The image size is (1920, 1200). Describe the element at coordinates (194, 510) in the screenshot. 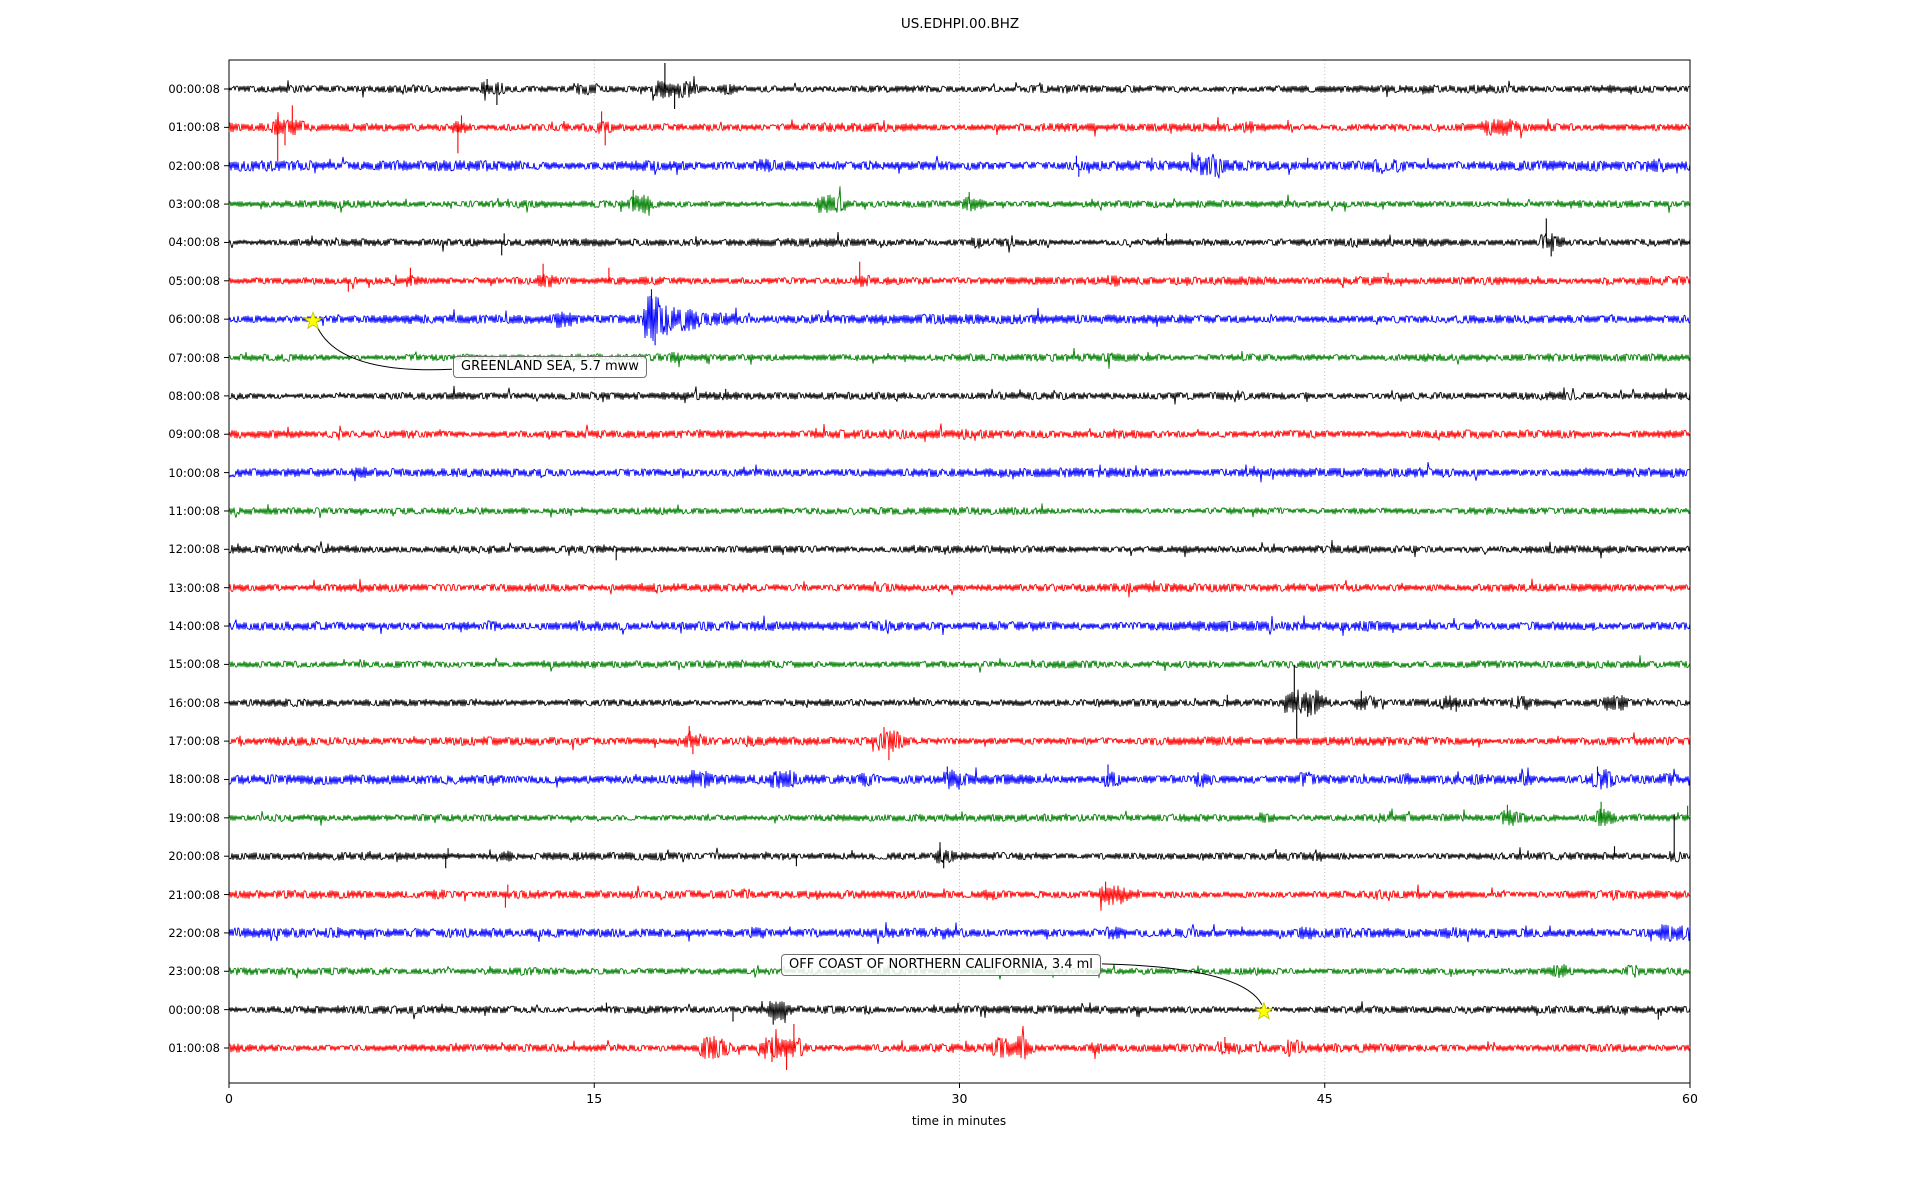

I see `trace-time-label: 11:00:08` at that location.